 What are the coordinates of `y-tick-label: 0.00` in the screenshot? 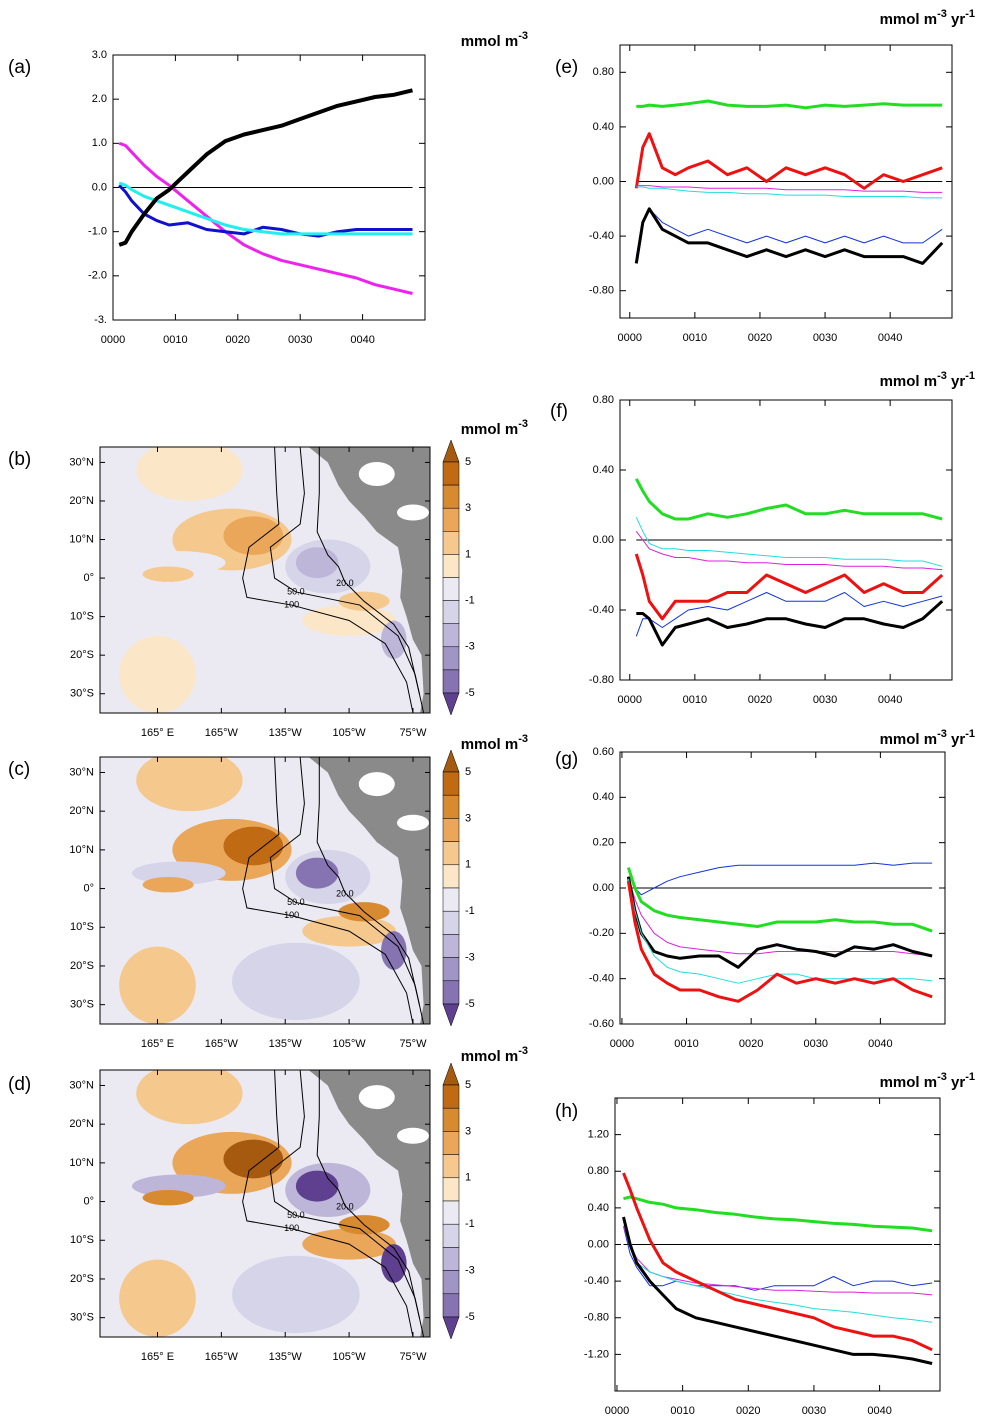 It's located at (603, 888).